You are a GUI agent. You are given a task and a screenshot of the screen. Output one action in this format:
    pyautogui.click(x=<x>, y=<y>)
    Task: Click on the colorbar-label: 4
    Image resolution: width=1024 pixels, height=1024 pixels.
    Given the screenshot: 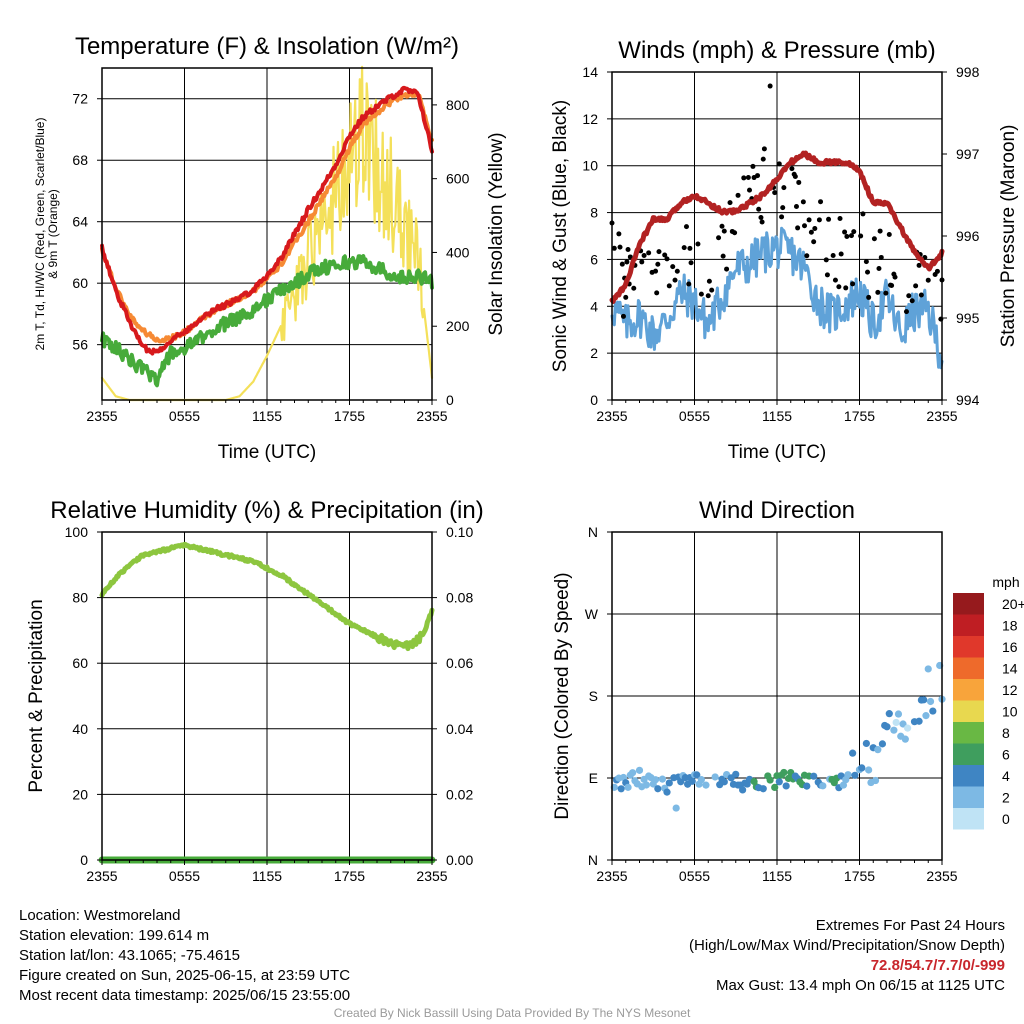 What is the action you would take?
    pyautogui.click(x=1006, y=776)
    